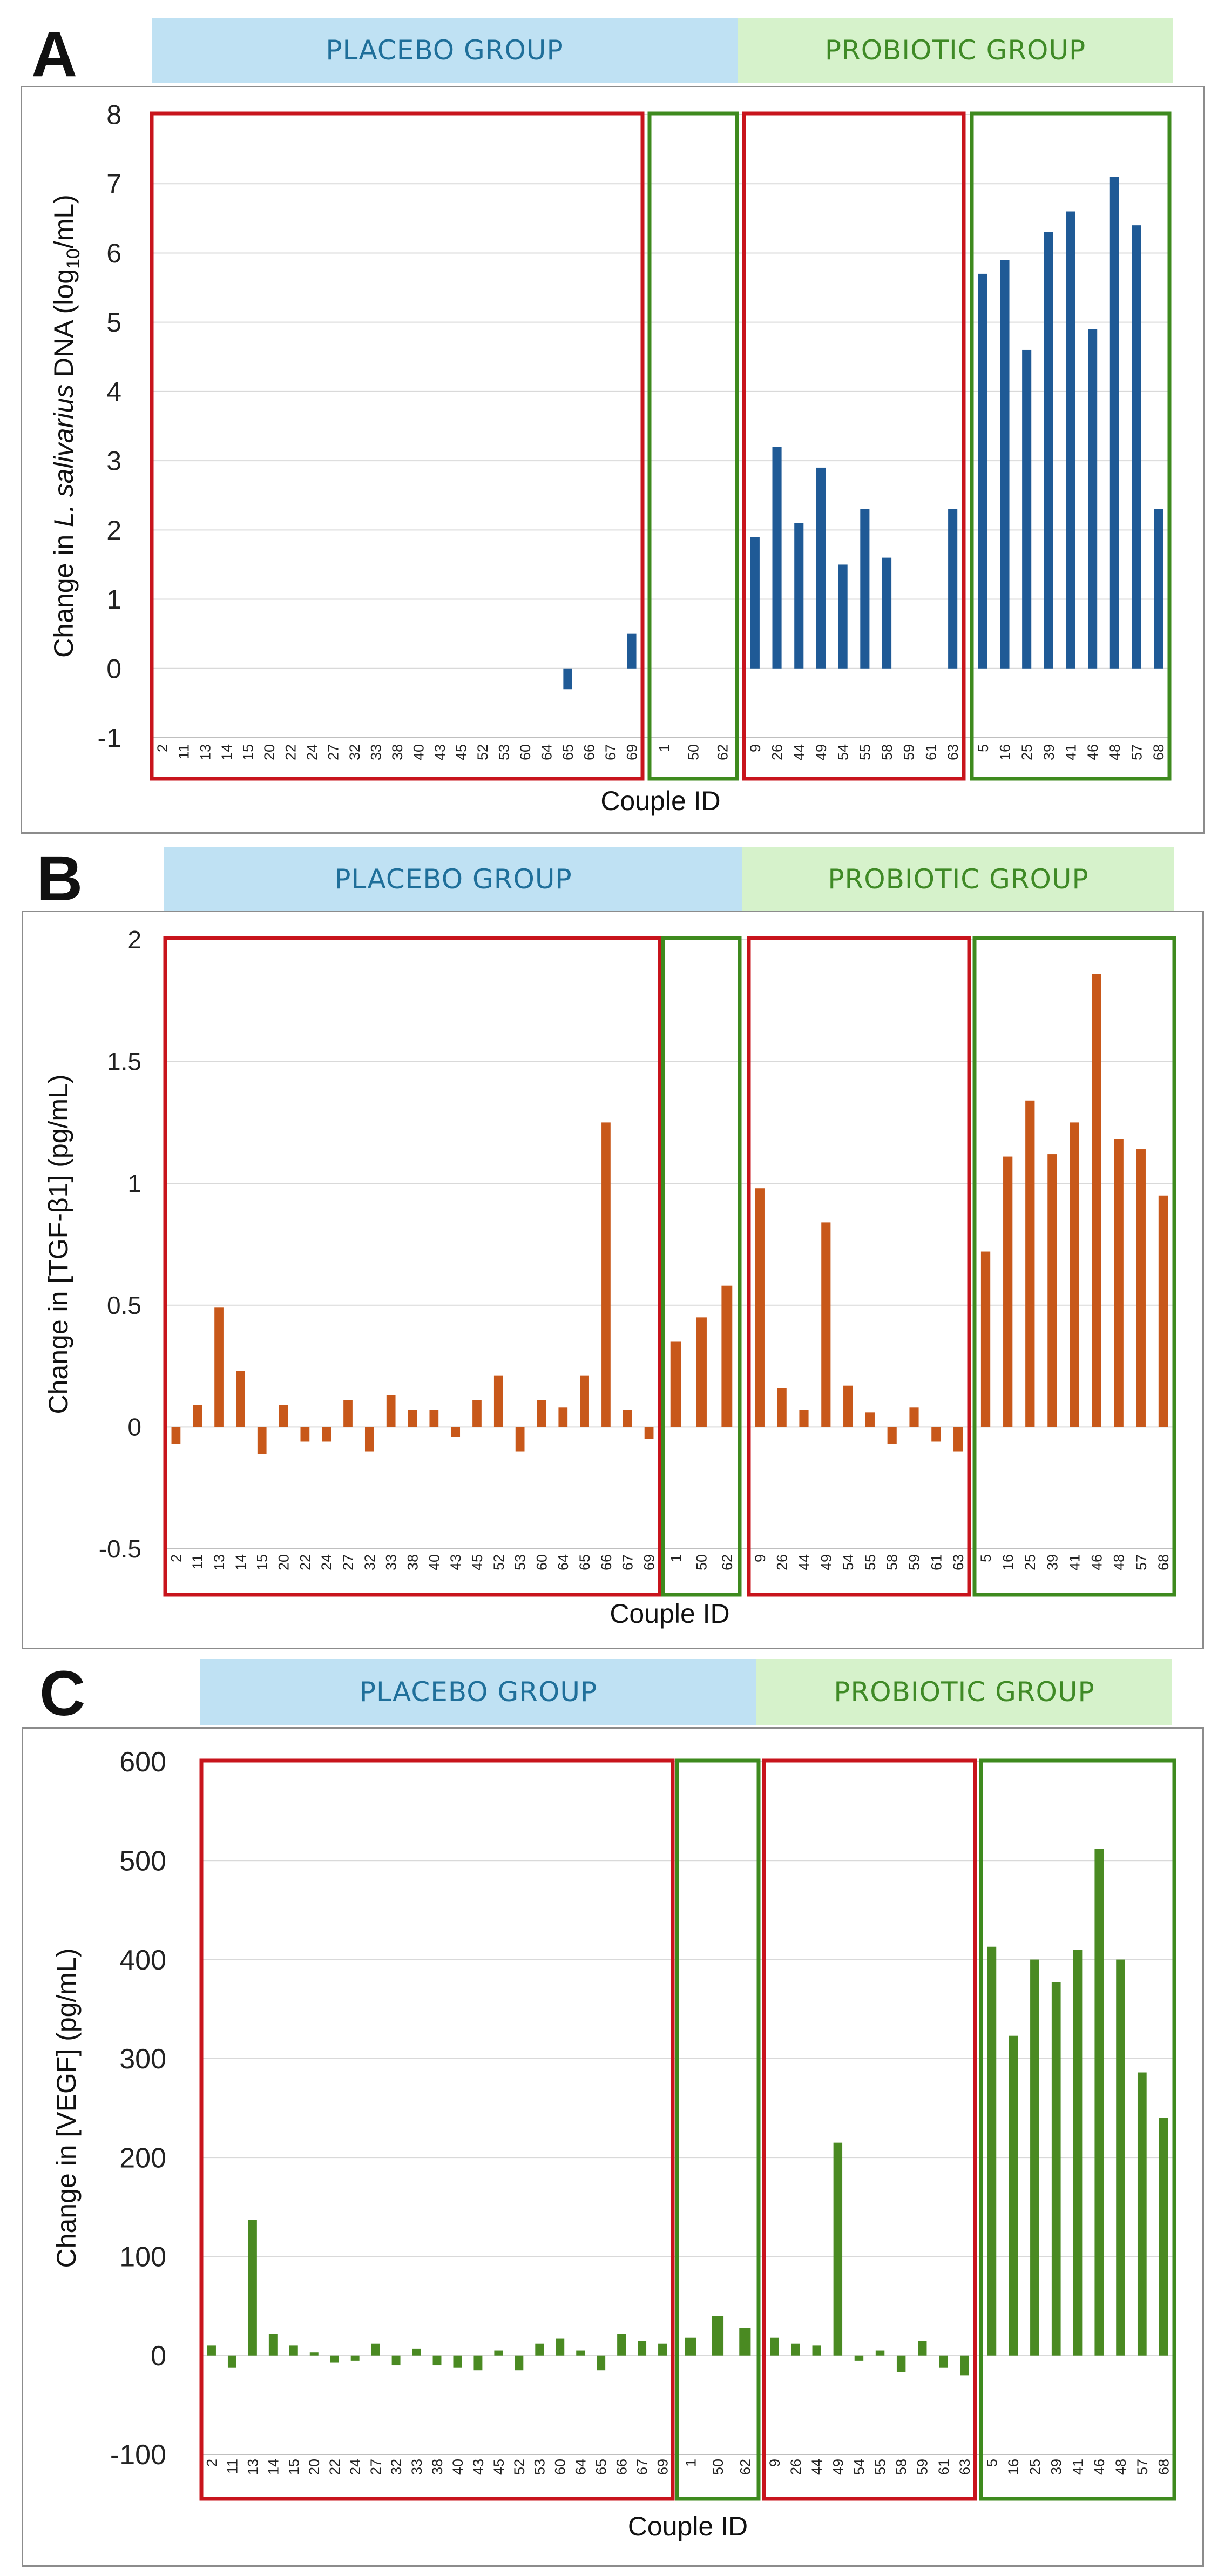 The height and width of the screenshot is (2576, 1211). What do you see at coordinates (391, 1562) in the screenshot?
I see `x-tick-label-b-33: 33` at bounding box center [391, 1562].